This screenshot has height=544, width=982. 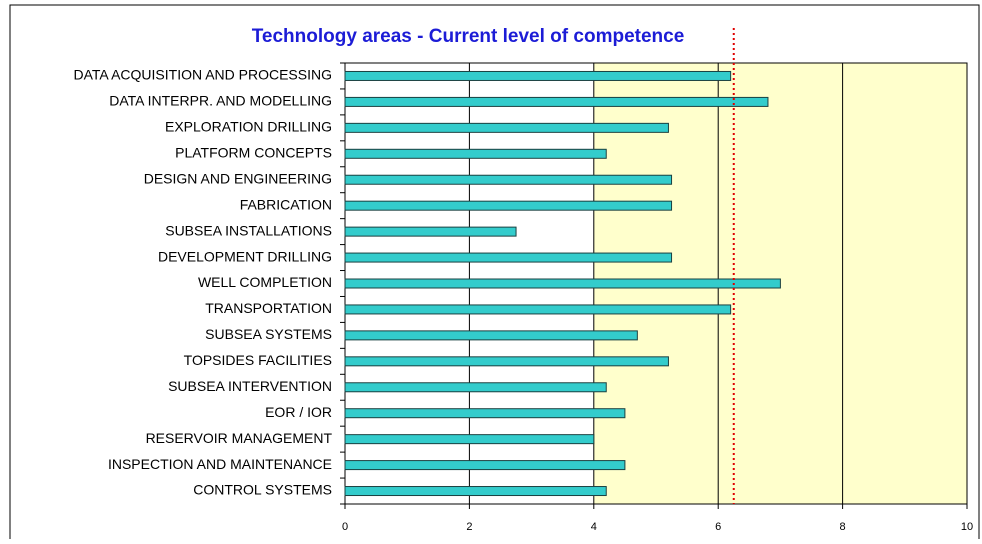 I want to click on x-tick-label: 4, so click(x=594, y=527).